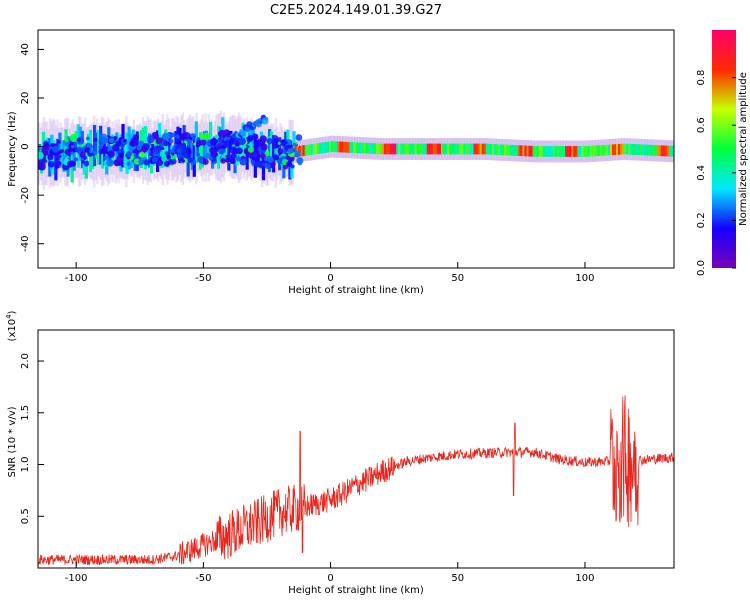  Describe the element at coordinates (11, 325) in the screenshot. I see `snr-y-multiplier: (x104)` at that location.